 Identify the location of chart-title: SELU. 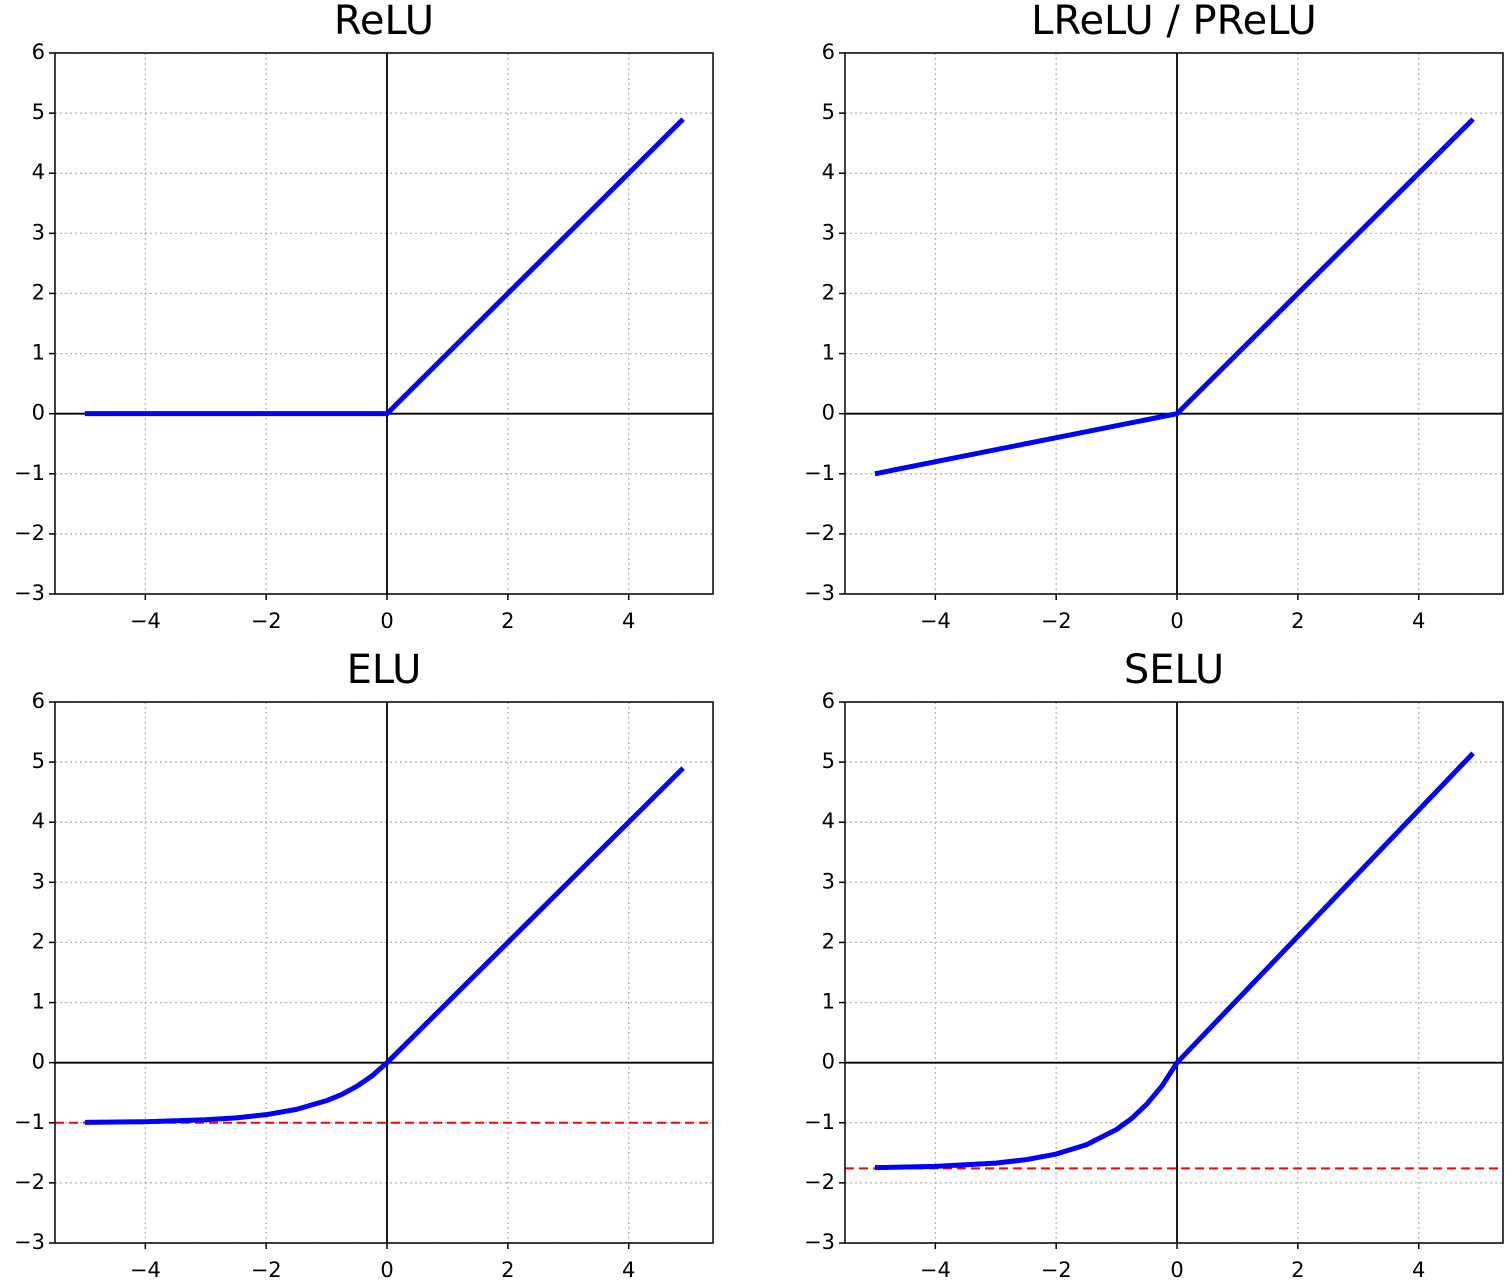
(1174, 670).